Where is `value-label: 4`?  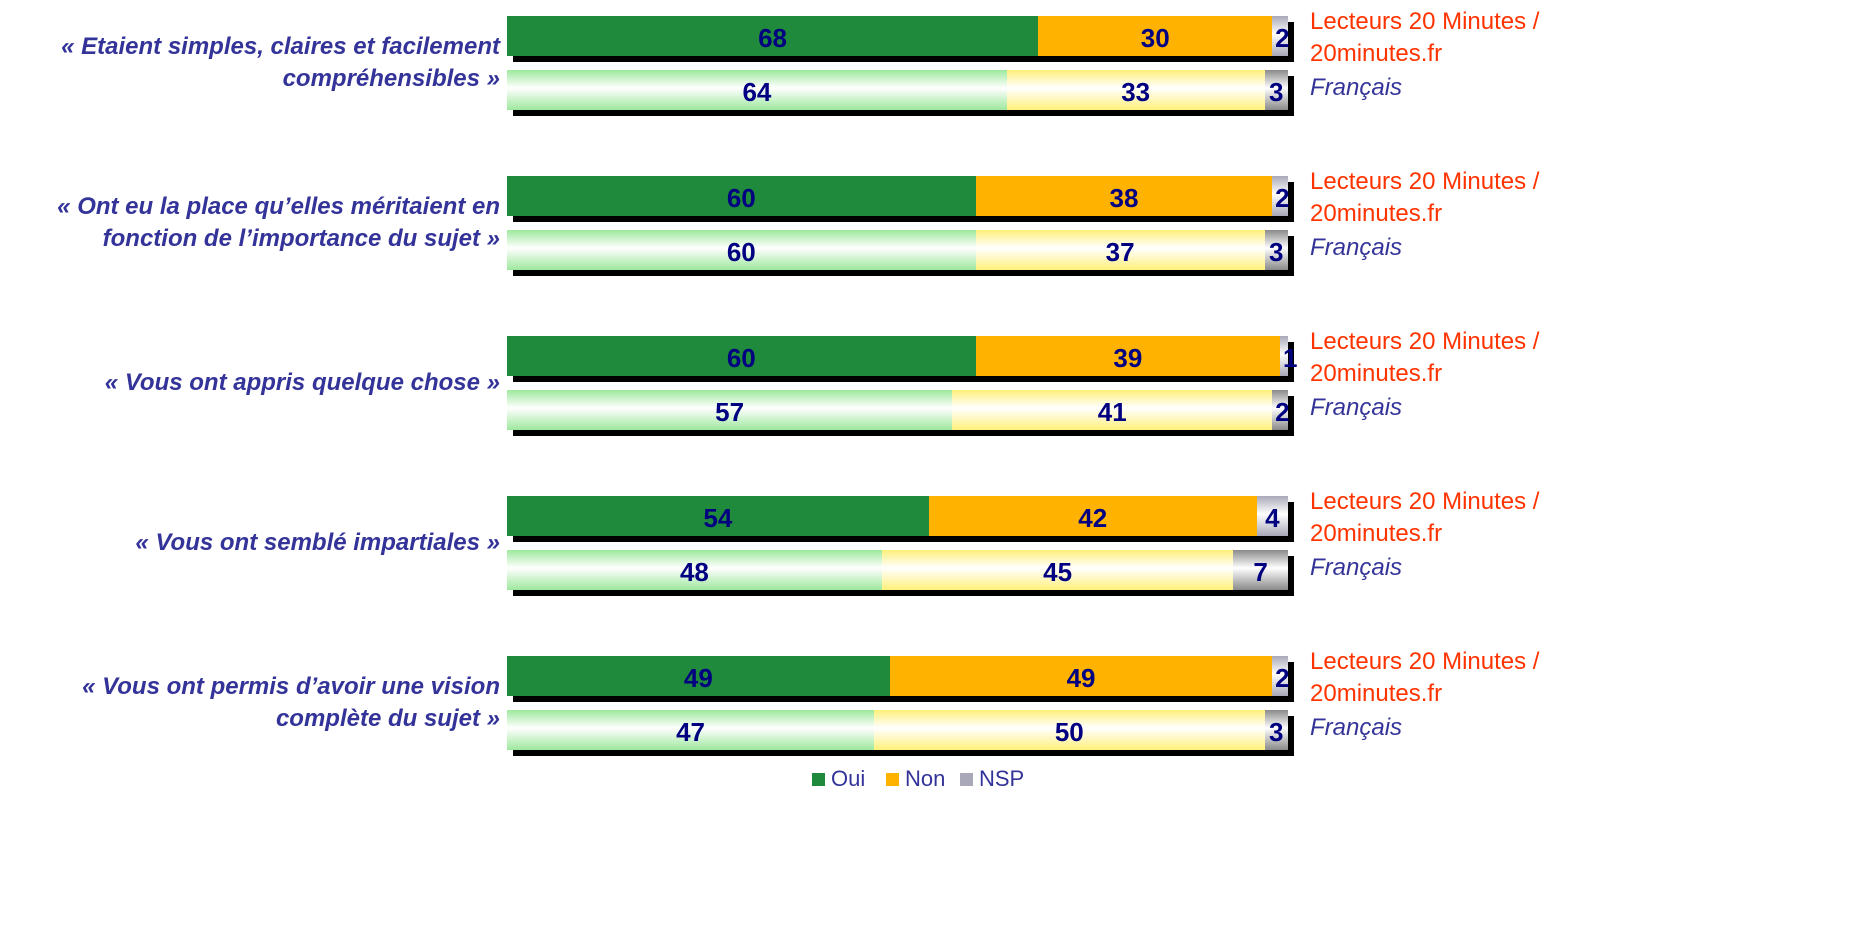
value-label: 4 is located at coordinates (1272, 518).